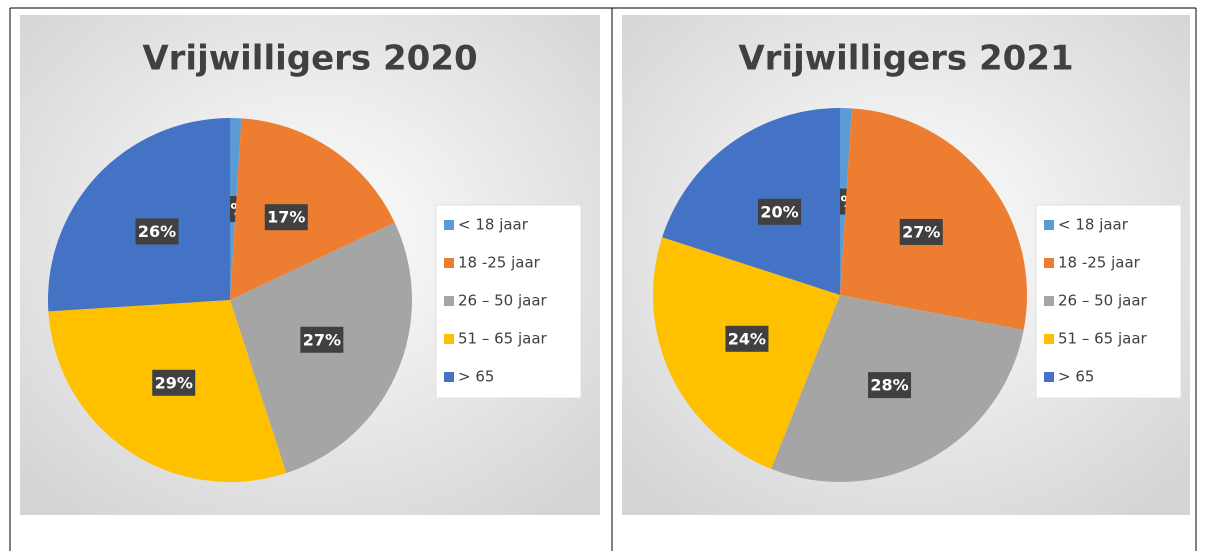 This screenshot has width=1206, height=551. Describe the element at coordinates (905, 59) in the screenshot. I see `chart-title: Vrijwilligers 2021` at that location.